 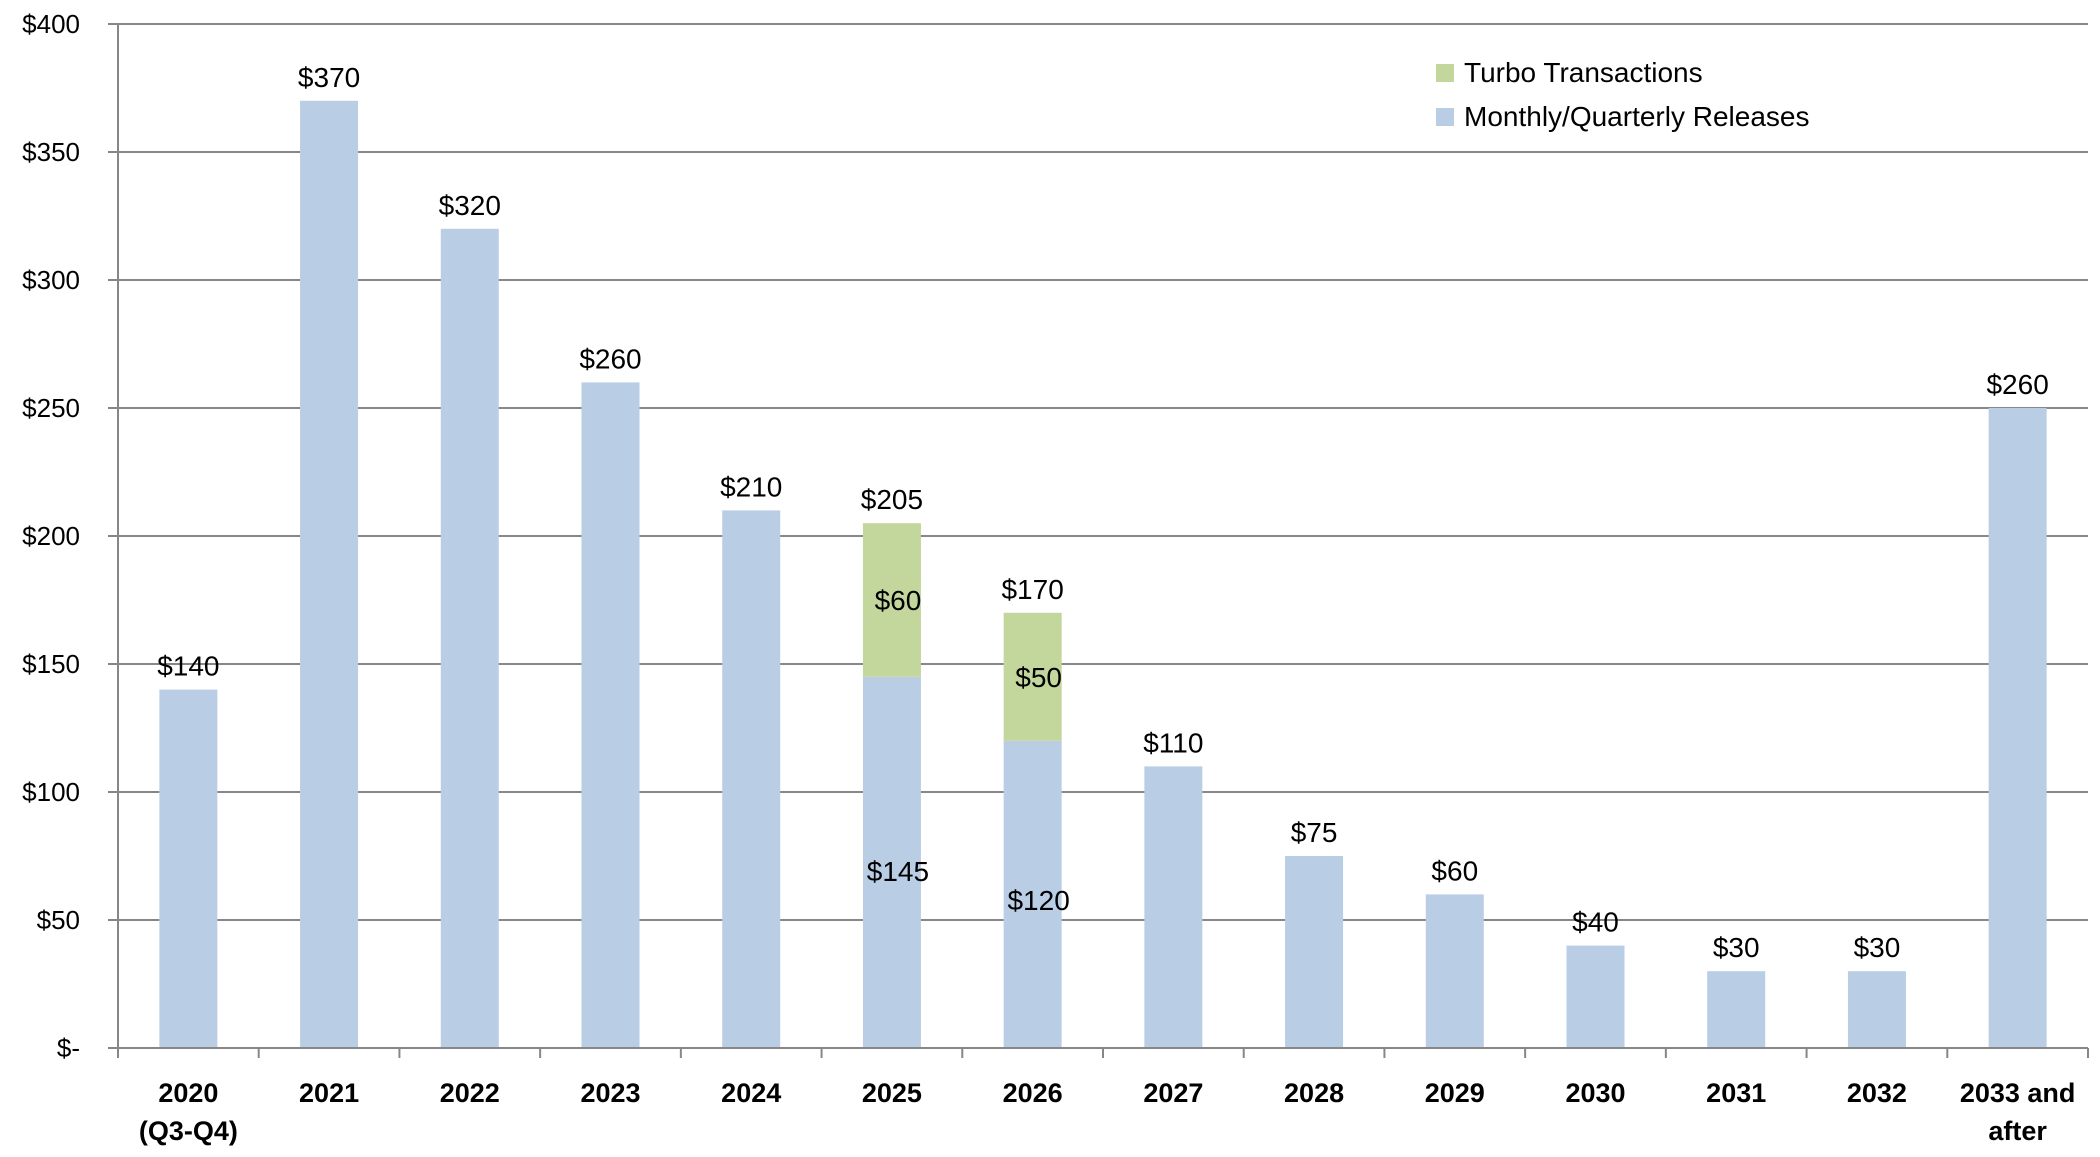 I want to click on x-tick-label: after, so click(x=2017, y=1131).